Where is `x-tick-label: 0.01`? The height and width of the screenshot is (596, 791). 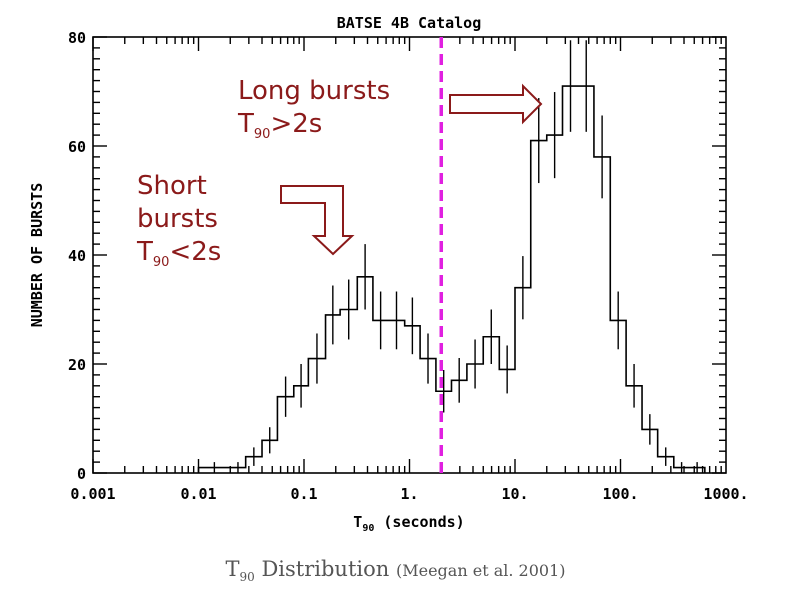
x-tick-label: 0.01 is located at coordinates (198, 494).